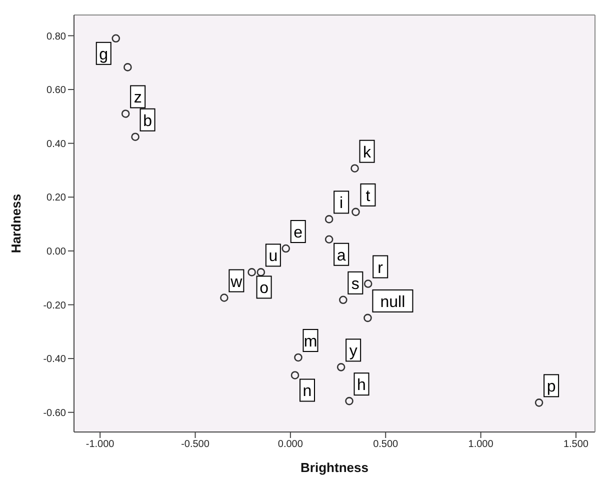 This screenshot has width=608, height=488. What do you see at coordinates (56, 90) in the screenshot?
I see `y-tick-label: 0.60` at bounding box center [56, 90].